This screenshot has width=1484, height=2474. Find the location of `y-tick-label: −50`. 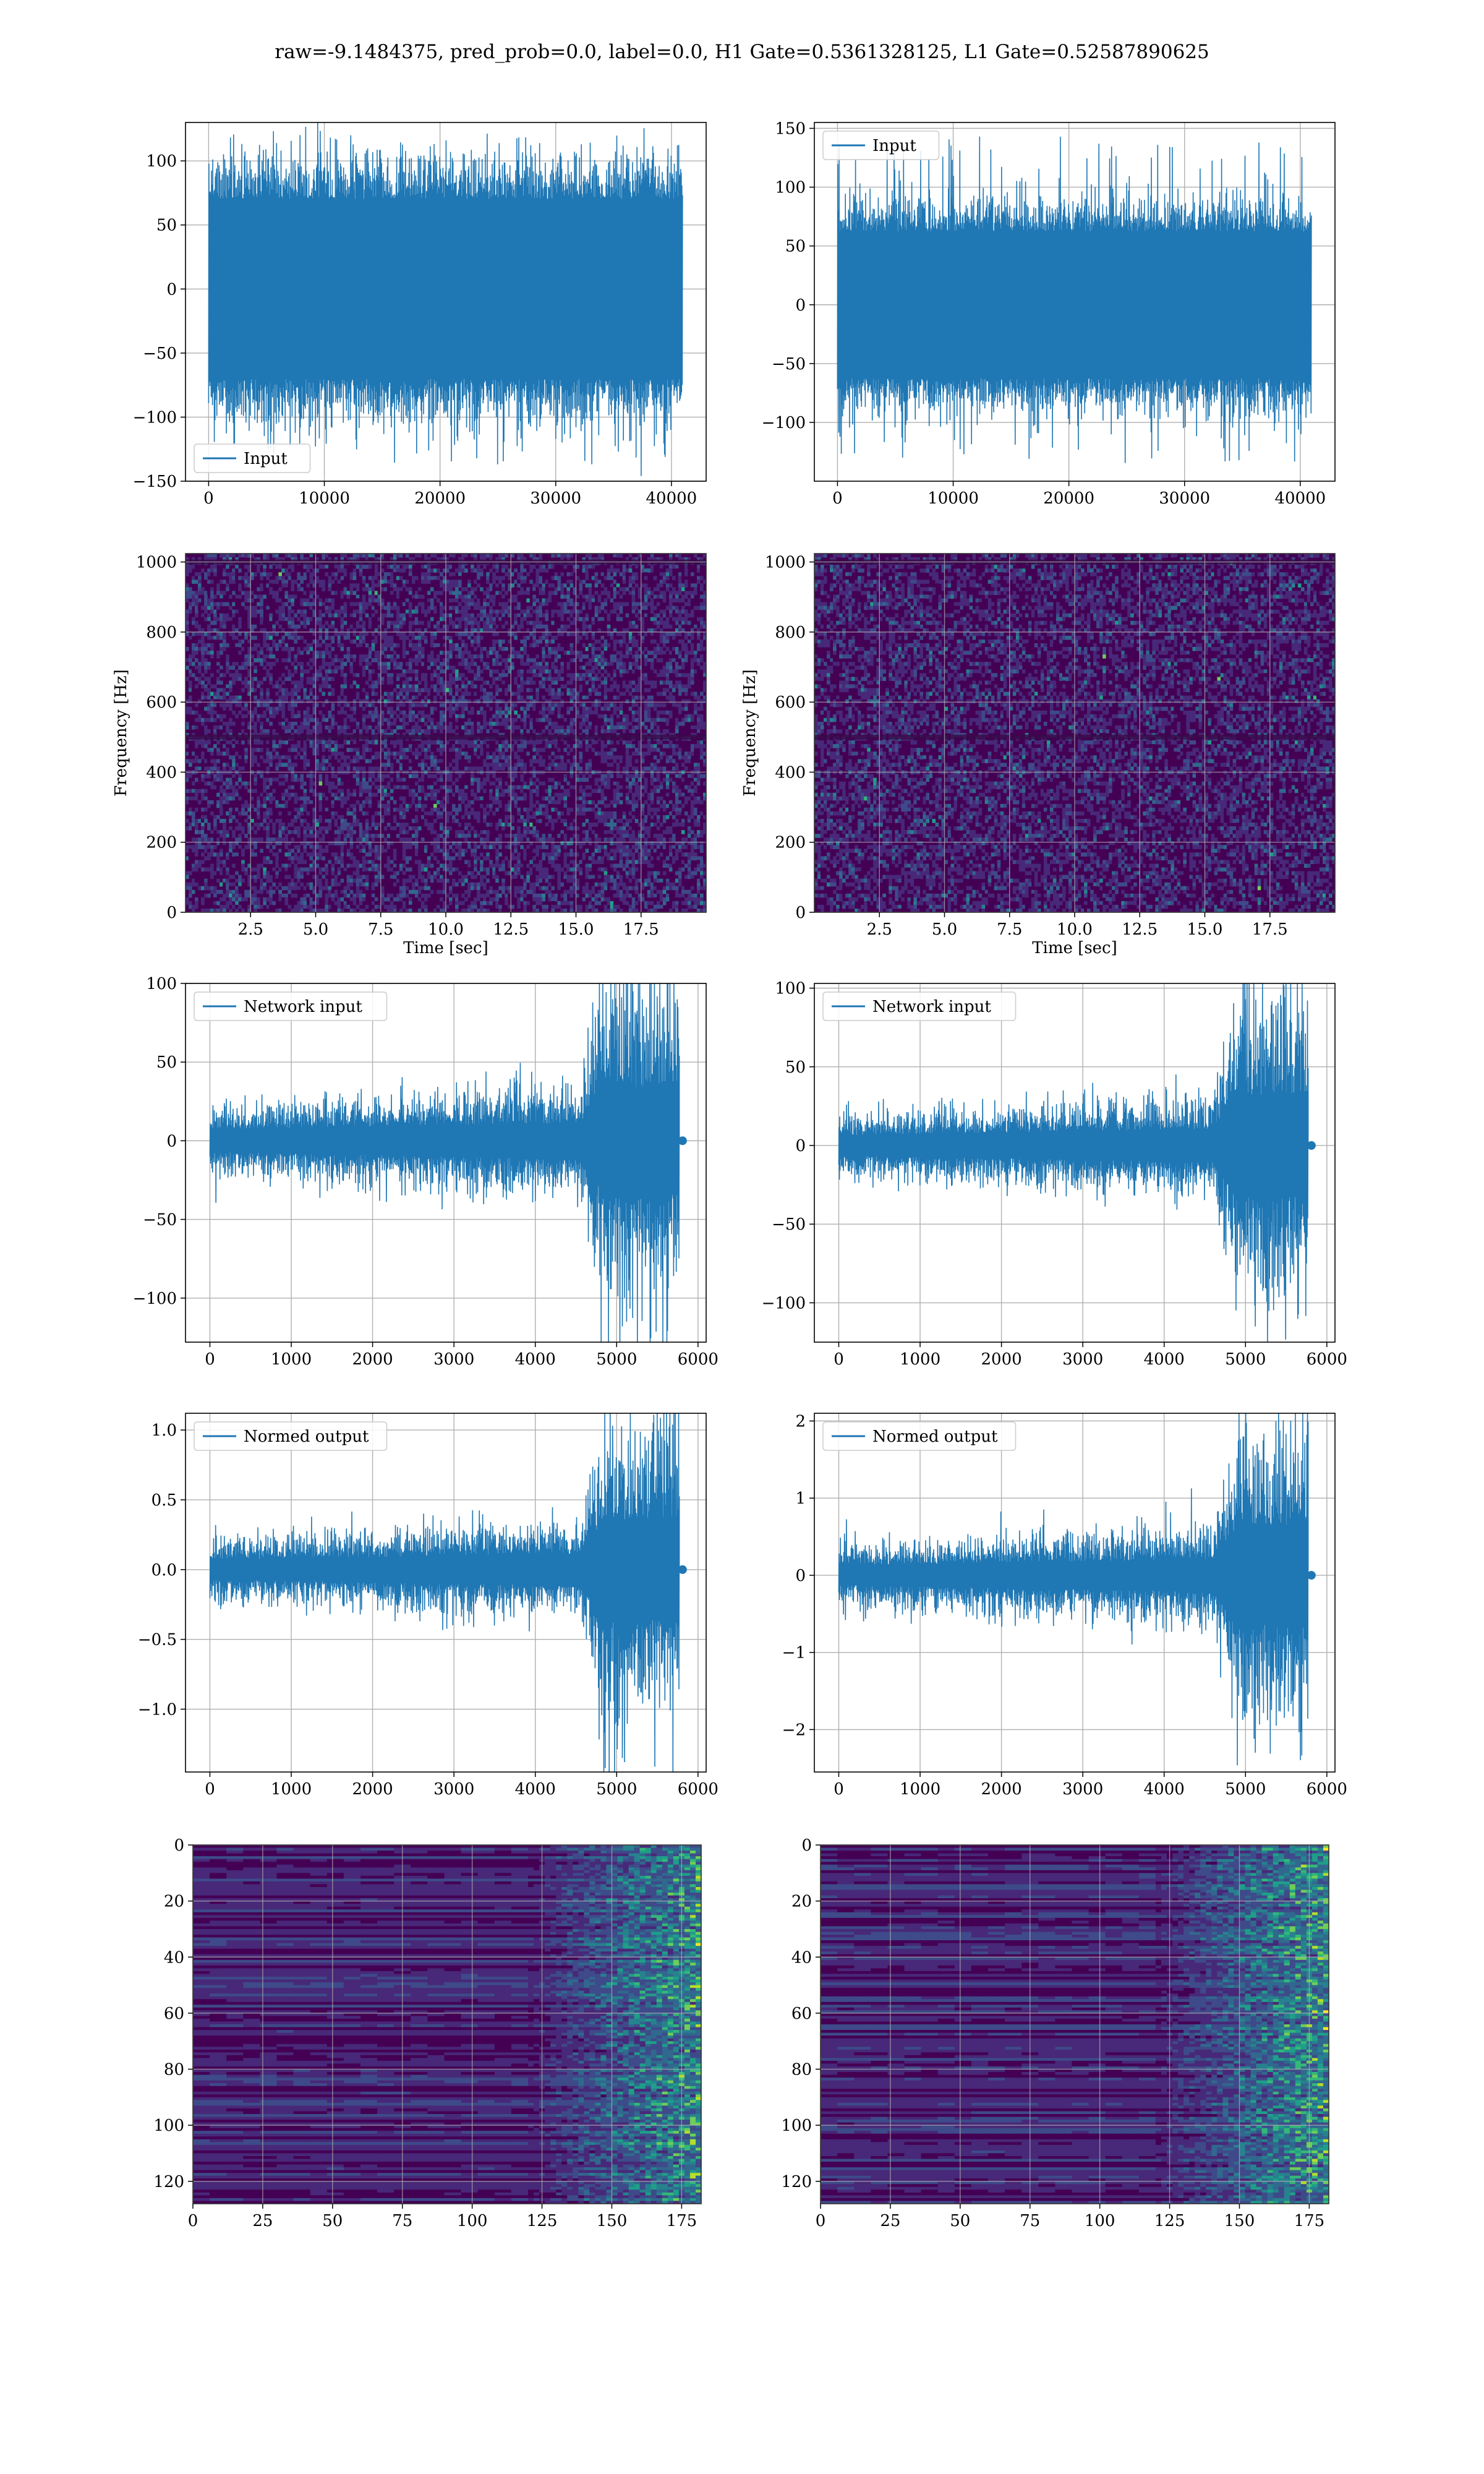

y-tick-label: −50 is located at coordinates (789, 365).